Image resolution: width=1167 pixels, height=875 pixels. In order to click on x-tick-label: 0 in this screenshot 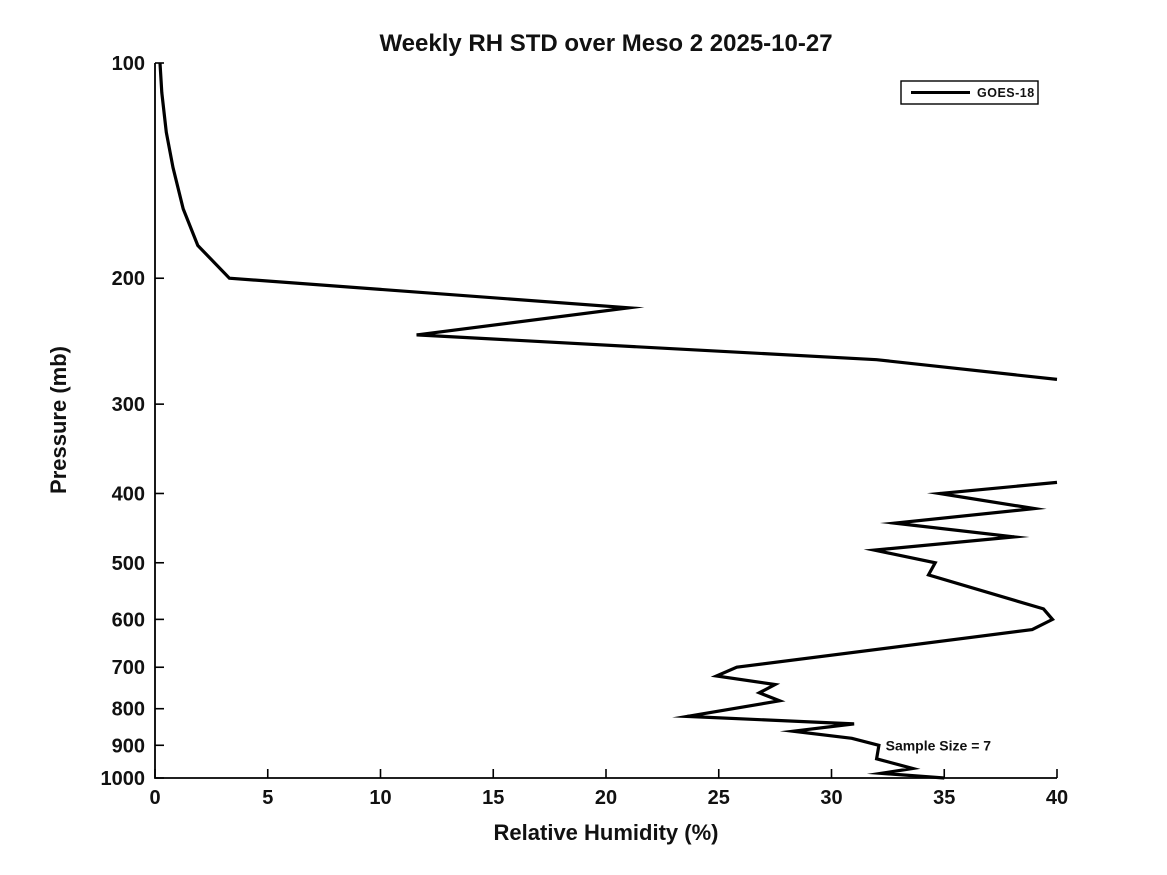, I will do `click(154, 798)`.